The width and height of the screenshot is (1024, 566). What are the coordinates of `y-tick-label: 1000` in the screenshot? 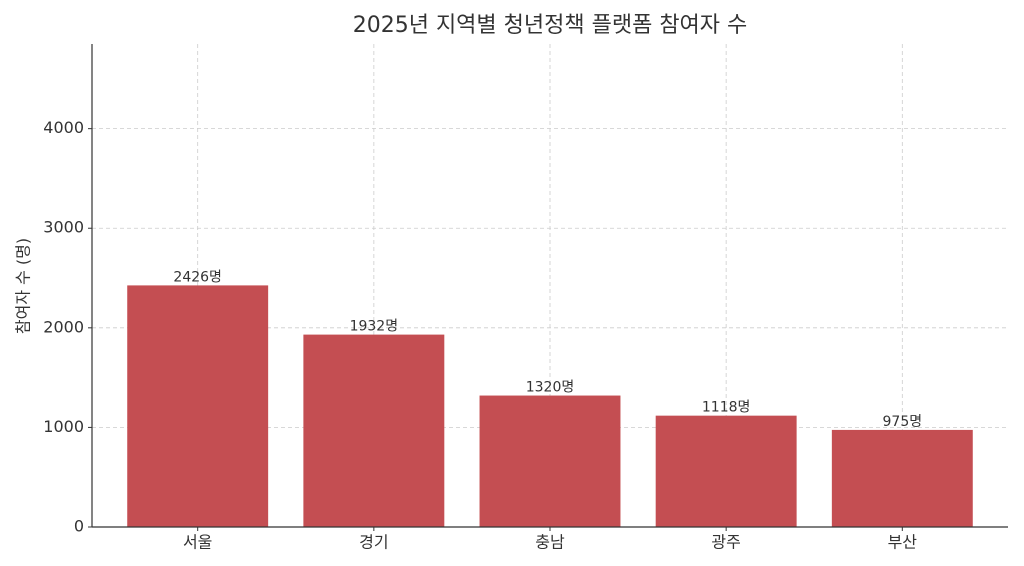 It's located at (63, 426).